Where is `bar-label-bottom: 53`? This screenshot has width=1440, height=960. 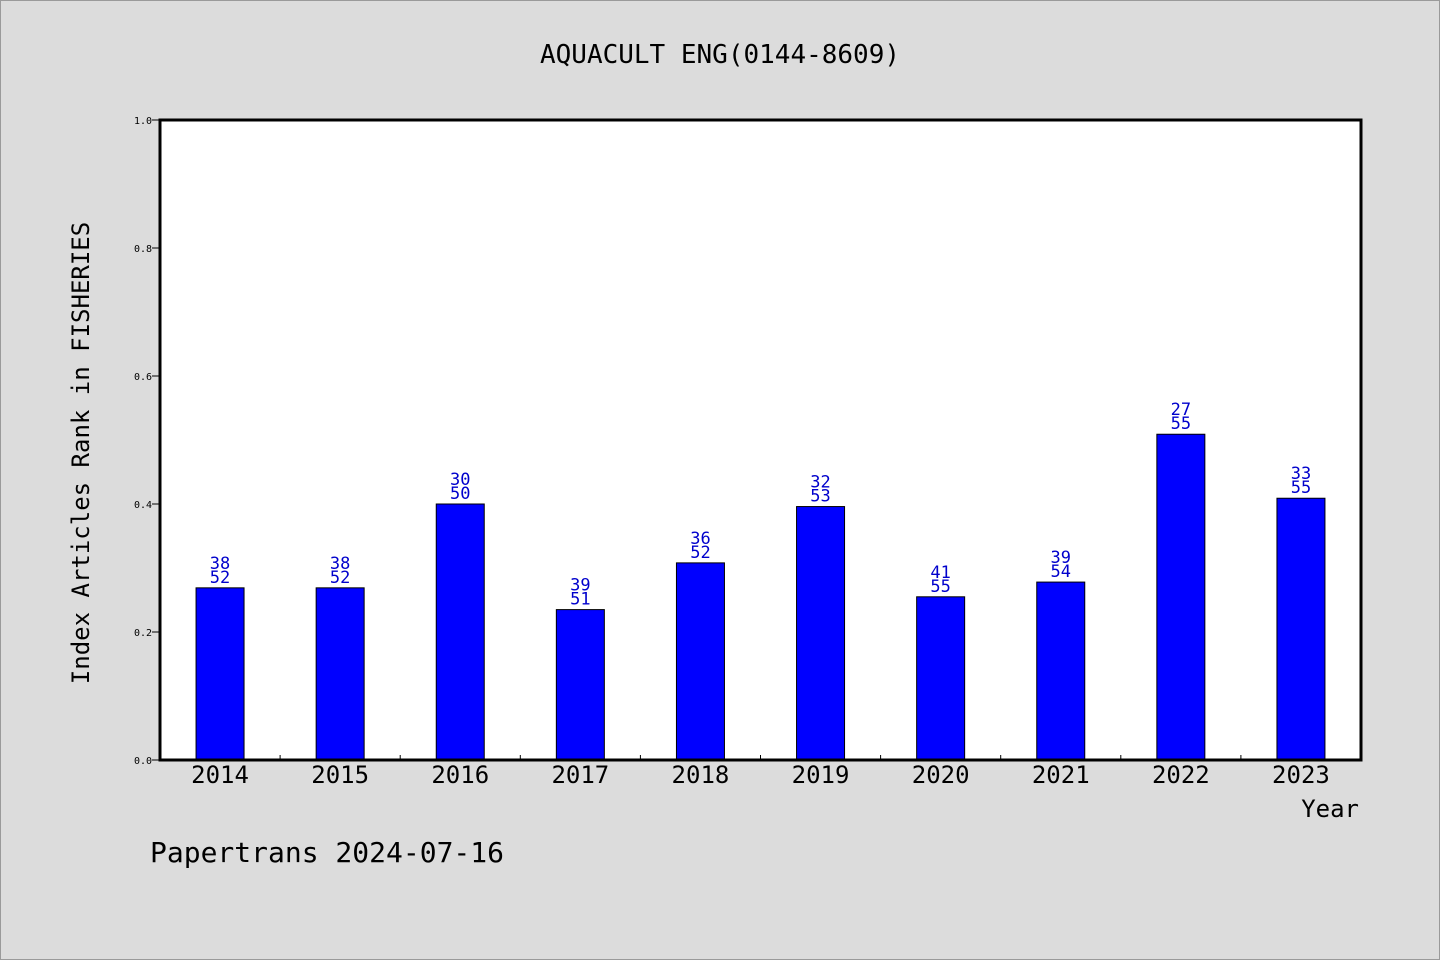
bar-label-bottom: 53 is located at coordinates (820, 497).